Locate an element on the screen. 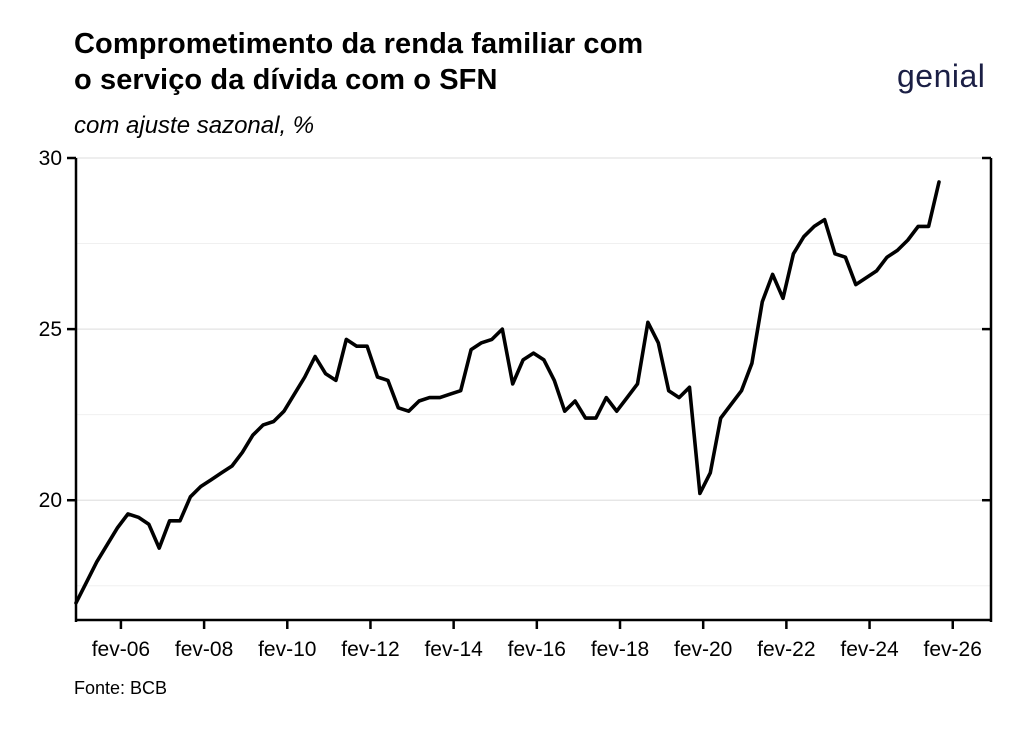 The height and width of the screenshot is (731, 1024). source-note: Fonte: BCB is located at coordinates (121, 688).